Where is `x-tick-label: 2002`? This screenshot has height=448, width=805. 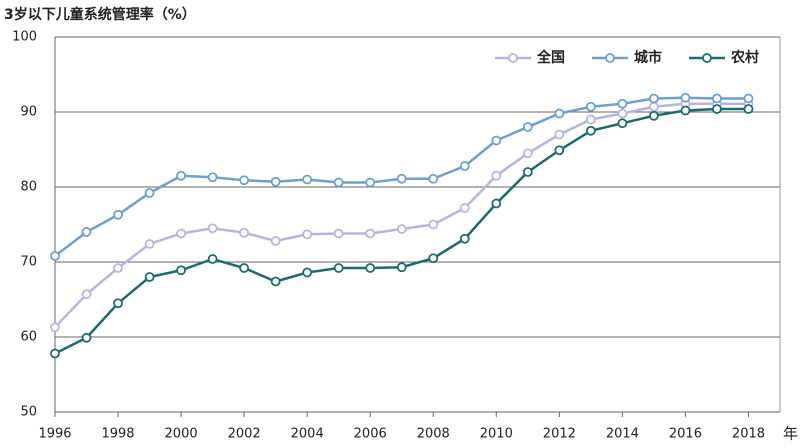 x-tick-label: 2002 is located at coordinates (244, 434).